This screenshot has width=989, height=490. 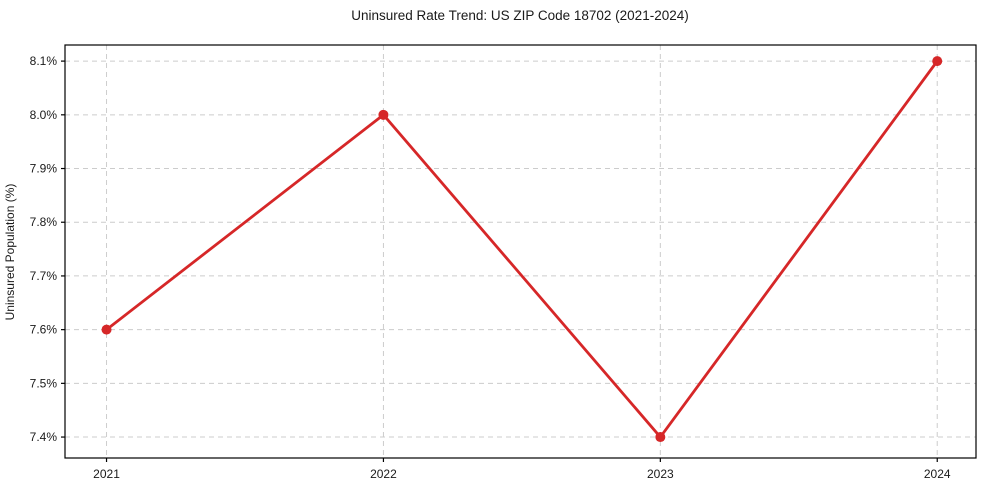 I want to click on y-tick-label: 8.1%, so click(x=44, y=61).